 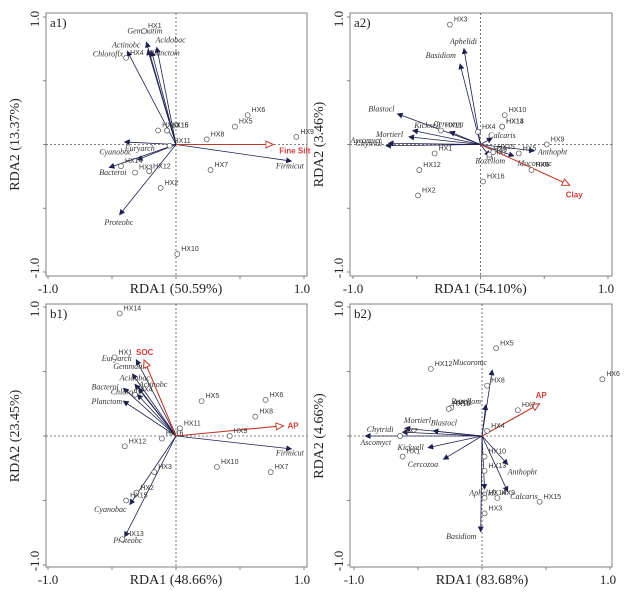 What do you see at coordinates (105, 387) in the screenshot?
I see `species-label: Bacteroi` at bounding box center [105, 387].